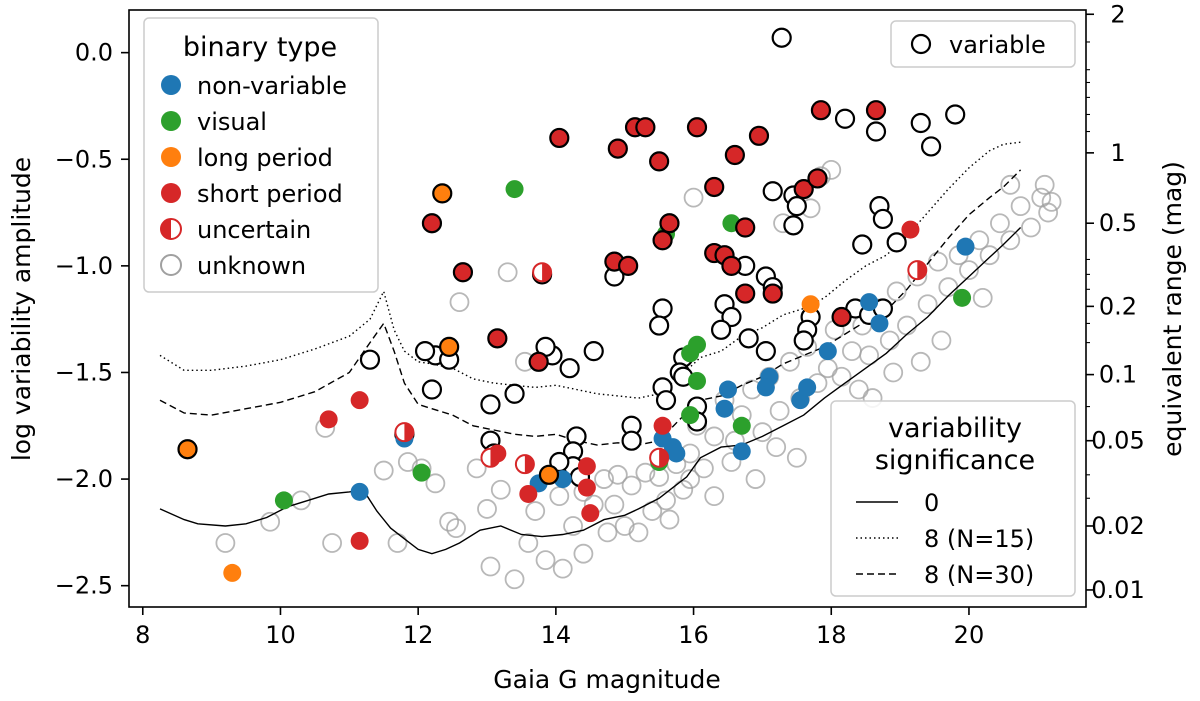 The height and width of the screenshot is (701, 1200). I want to click on legend-binary-label: uncertain, so click(254, 230).